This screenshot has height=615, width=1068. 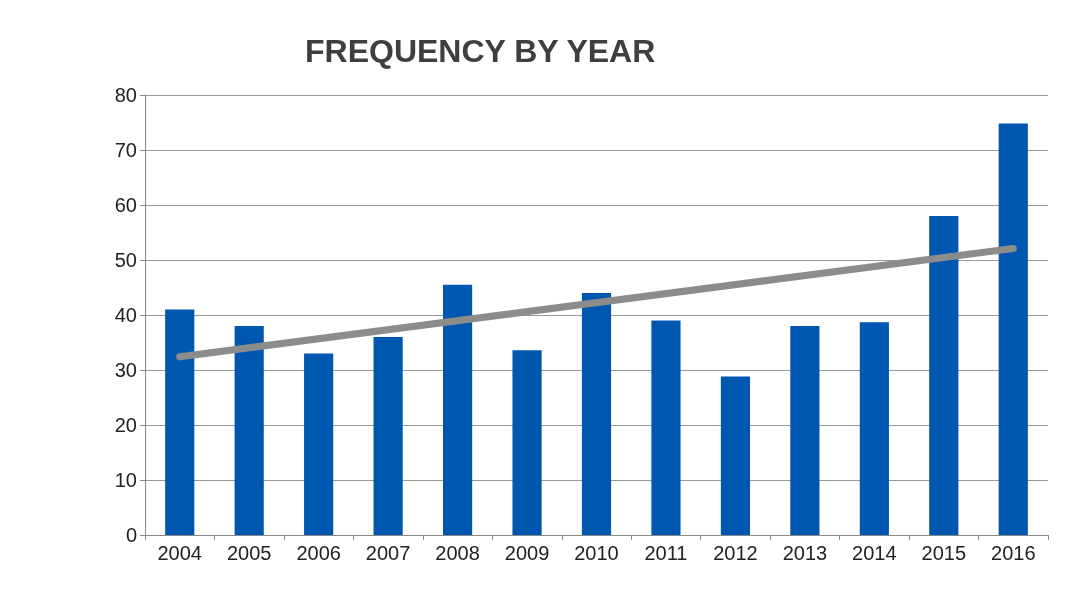 What do you see at coordinates (179, 553) in the screenshot?
I see `x-tick-label: 2004` at bounding box center [179, 553].